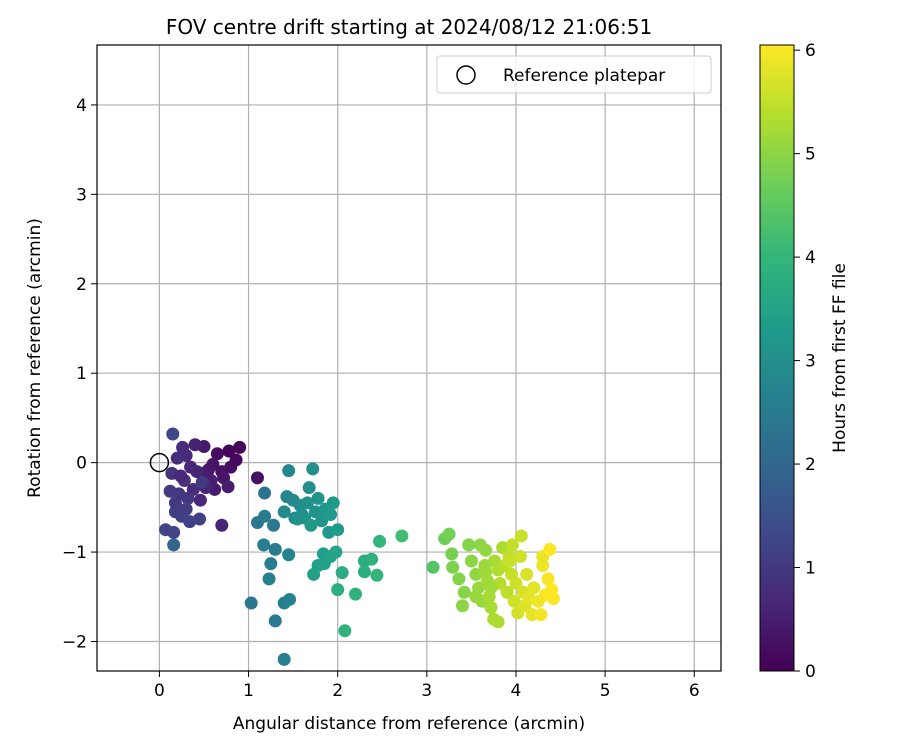  What do you see at coordinates (74, 642) in the screenshot?
I see `y-tick-label: −2` at bounding box center [74, 642].